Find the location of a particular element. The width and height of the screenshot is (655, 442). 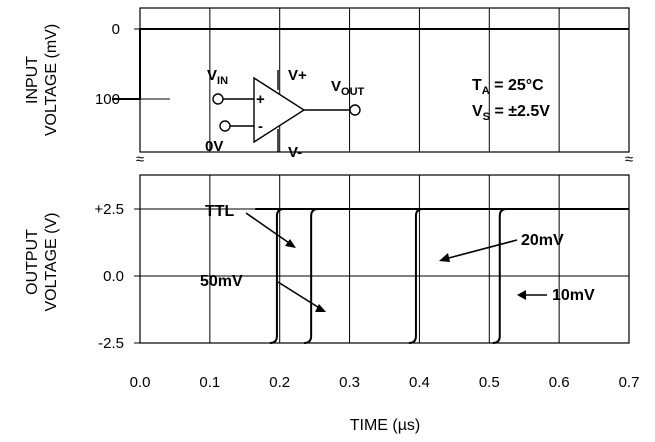

vout-terminal is located at coordinates (355, 110).